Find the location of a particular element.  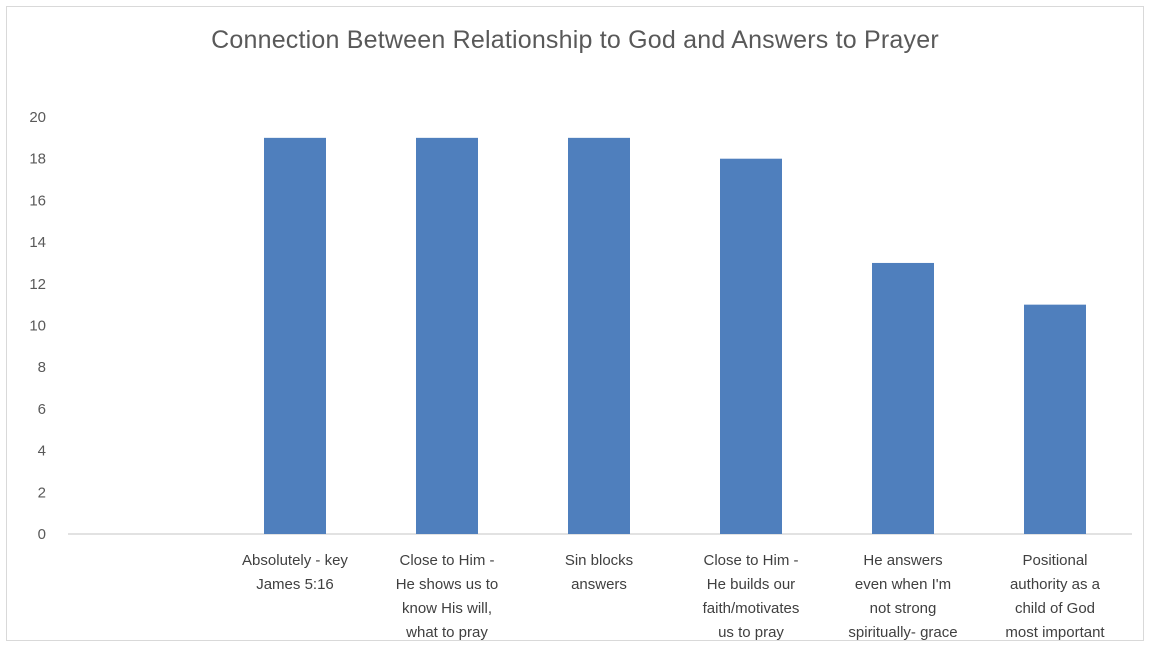

category-label-line: James 5:16 is located at coordinates (295, 584).